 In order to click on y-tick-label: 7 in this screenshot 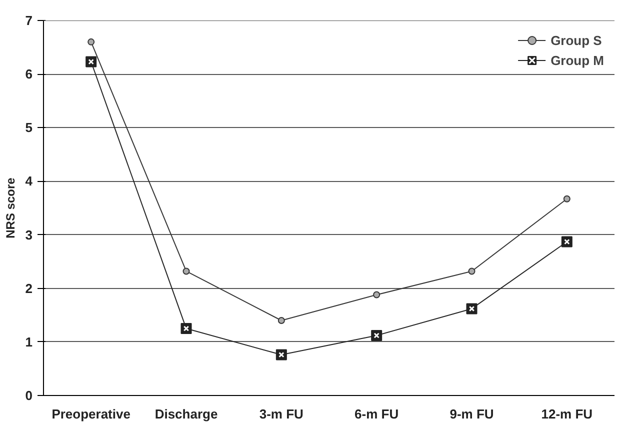, I will do `click(29, 20)`.